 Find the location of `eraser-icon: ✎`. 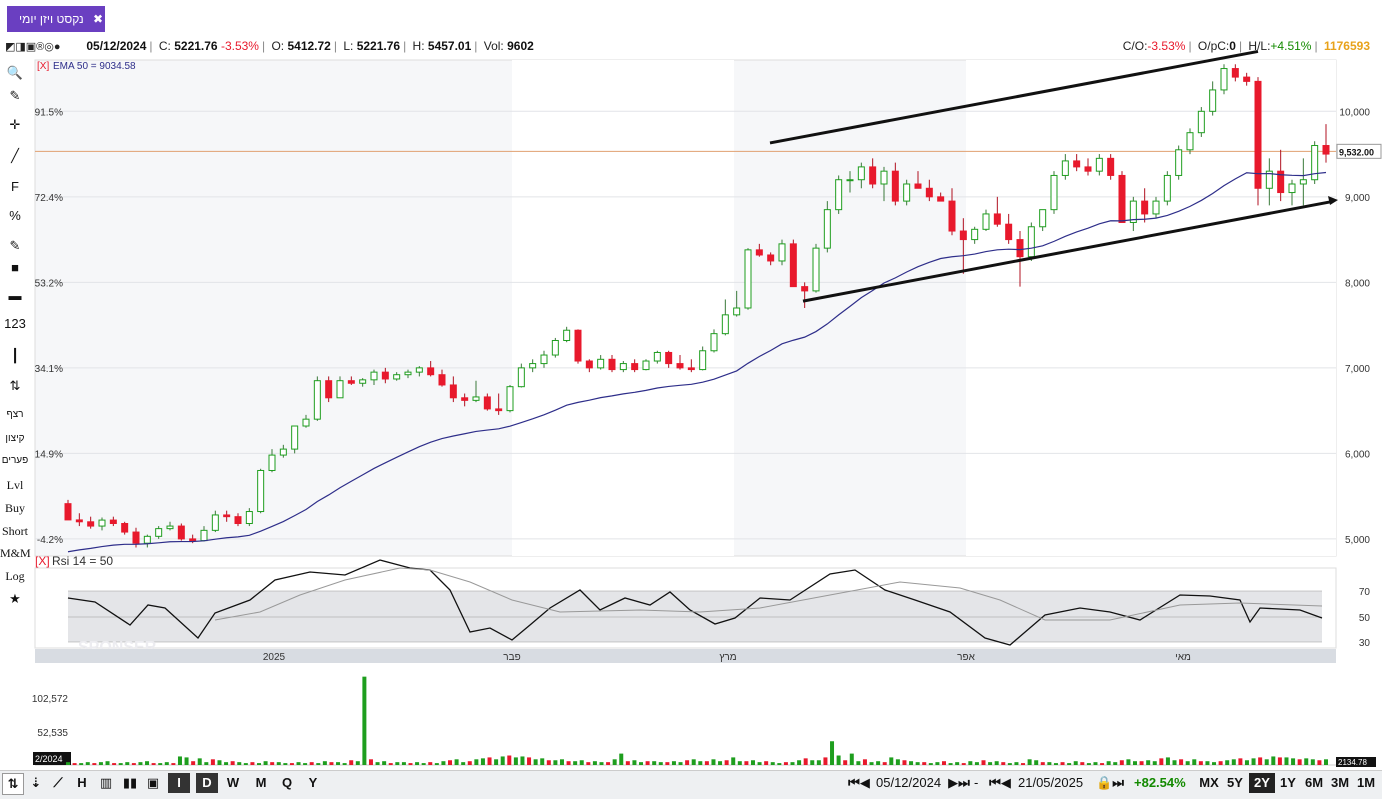

eraser-icon: ✎ is located at coordinates (15, 95).